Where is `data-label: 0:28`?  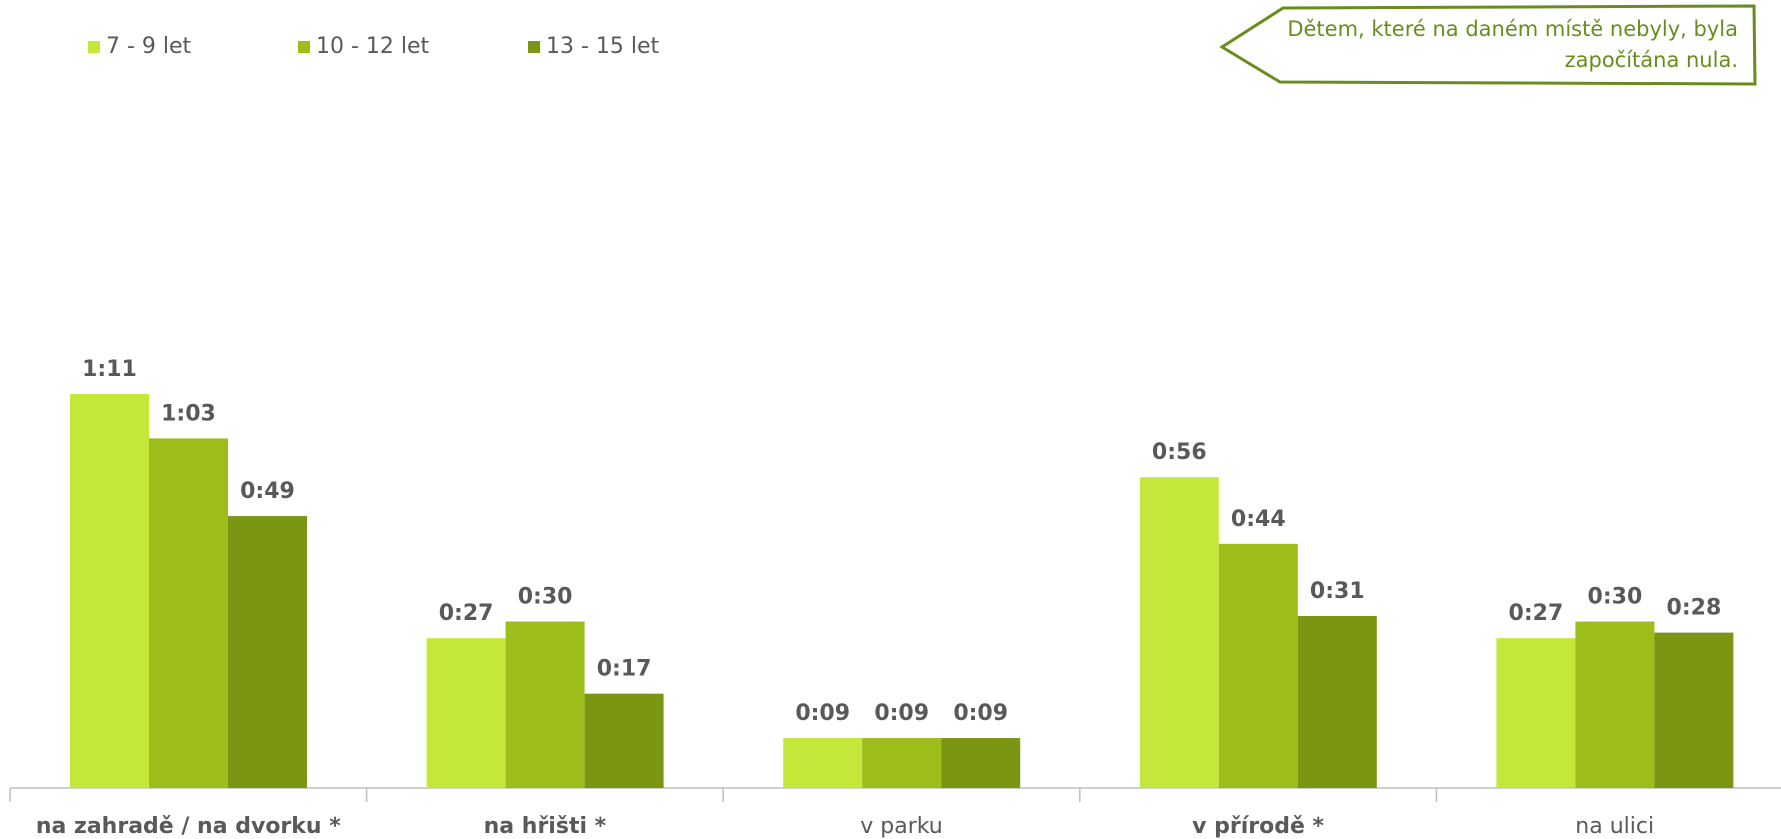
data-label: 0:28 is located at coordinates (1694, 608).